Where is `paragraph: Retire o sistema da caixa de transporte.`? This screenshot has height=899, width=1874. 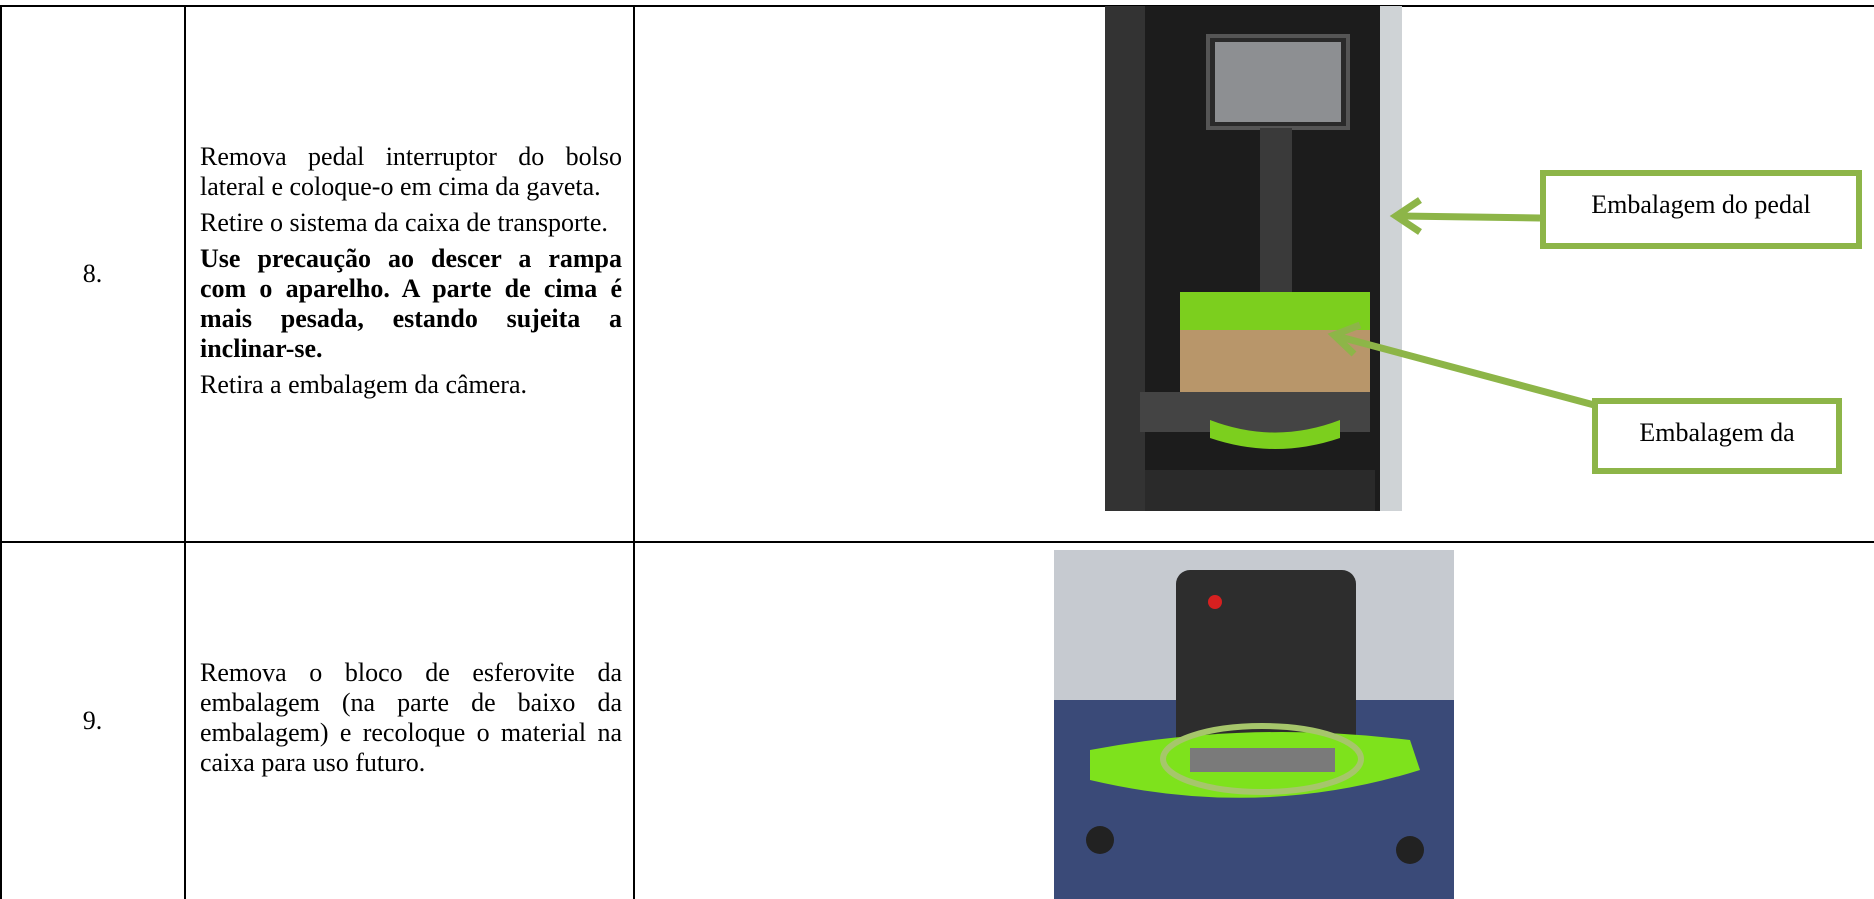
paragraph: Retire o sistema da caixa de transporte. is located at coordinates (404, 222).